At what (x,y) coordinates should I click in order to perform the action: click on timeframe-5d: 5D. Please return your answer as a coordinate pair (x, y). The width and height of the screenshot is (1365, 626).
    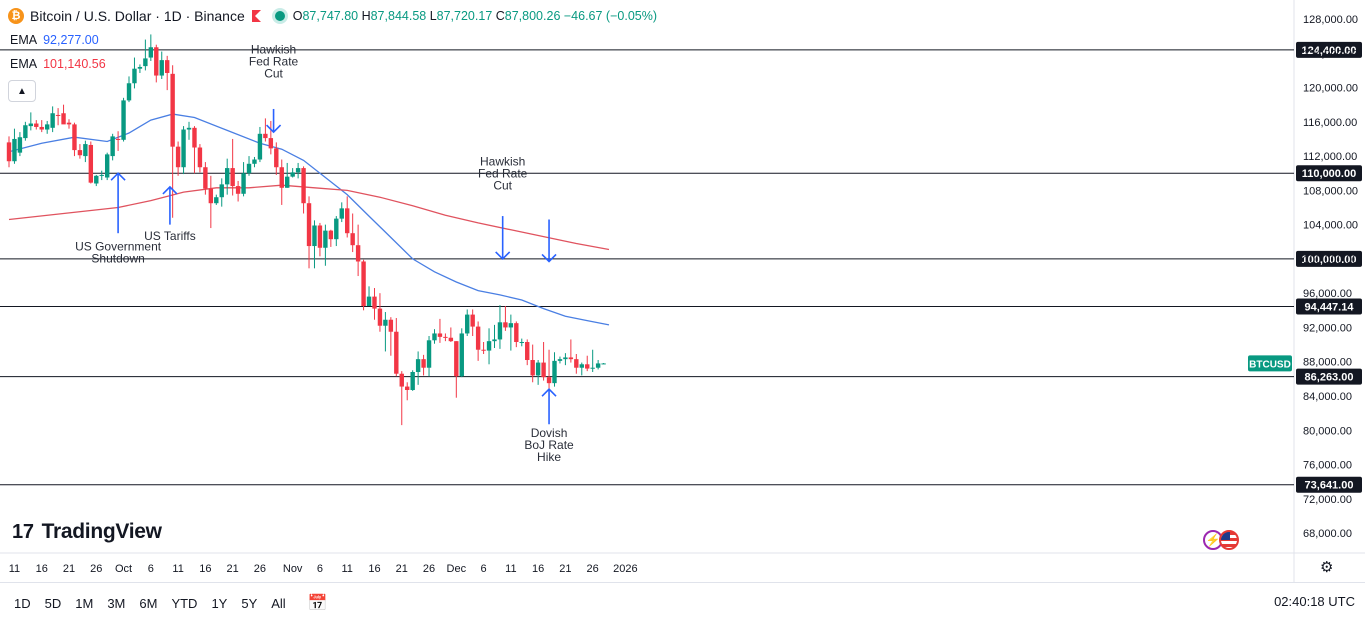
    Looking at the image, I should click on (53, 603).